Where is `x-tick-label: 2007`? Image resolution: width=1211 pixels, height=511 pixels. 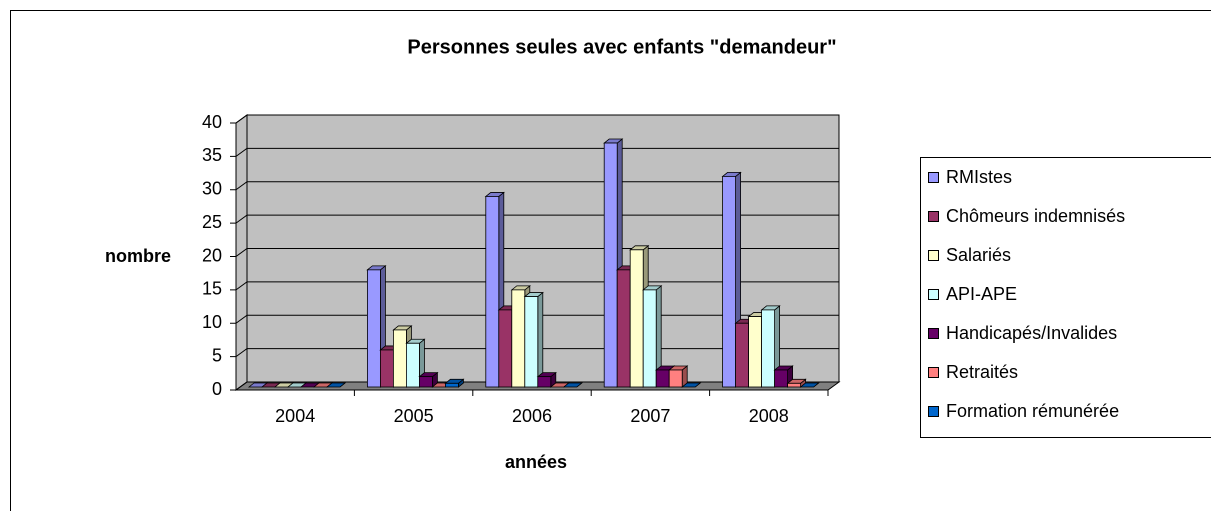 x-tick-label: 2007 is located at coordinates (650, 416).